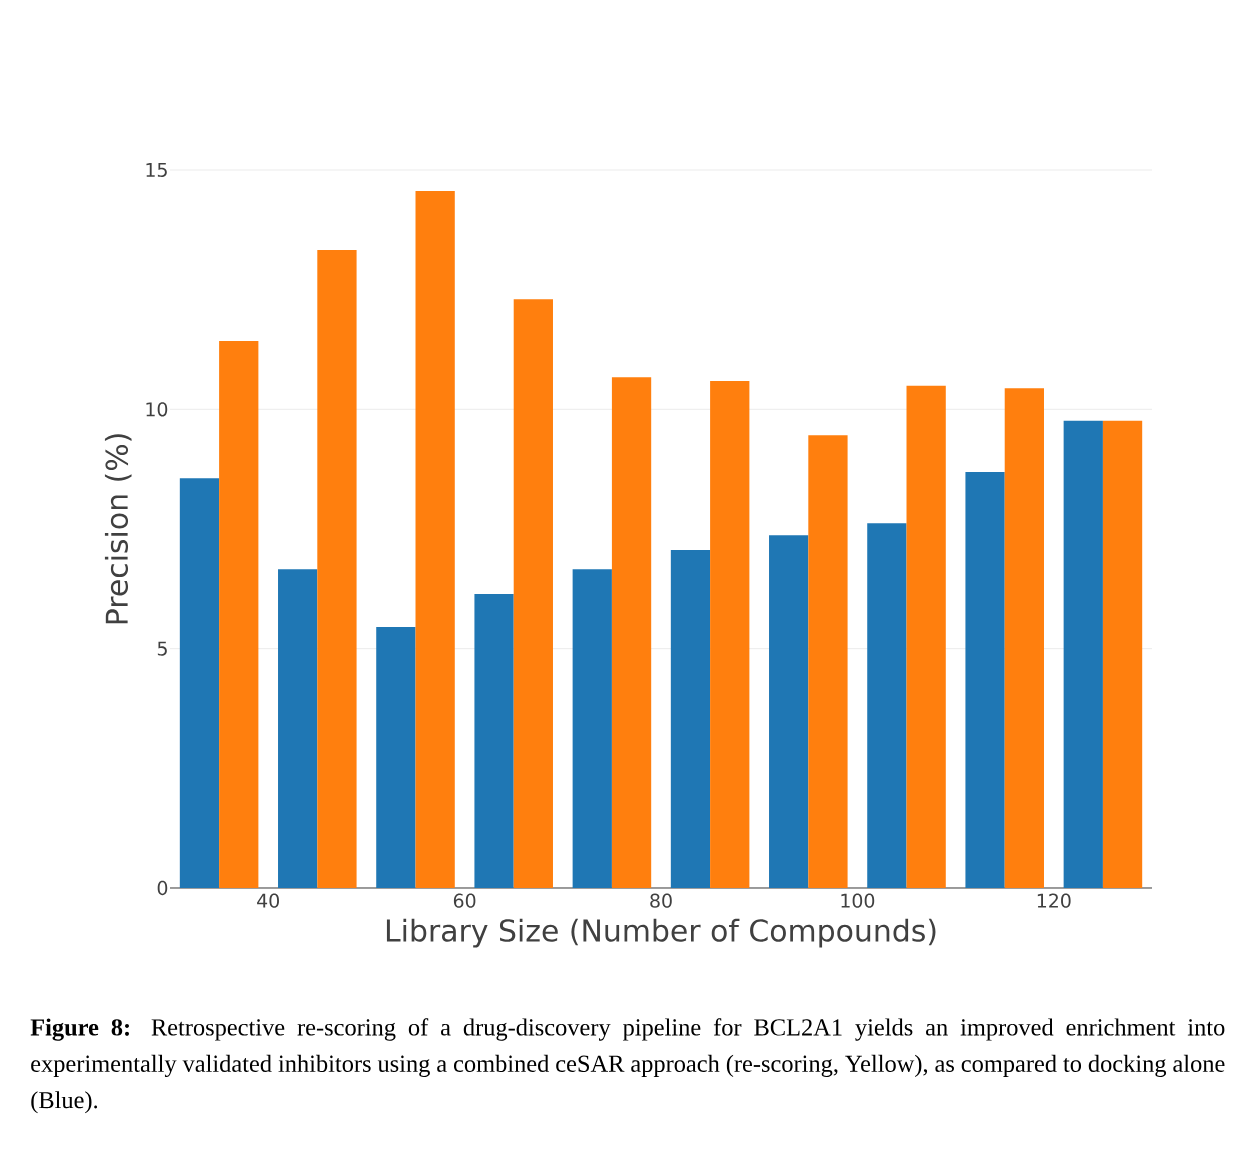 This screenshot has height=1153, width=1235. Describe the element at coordinates (162, 888) in the screenshot. I see `y-tick-label: 0` at that location.